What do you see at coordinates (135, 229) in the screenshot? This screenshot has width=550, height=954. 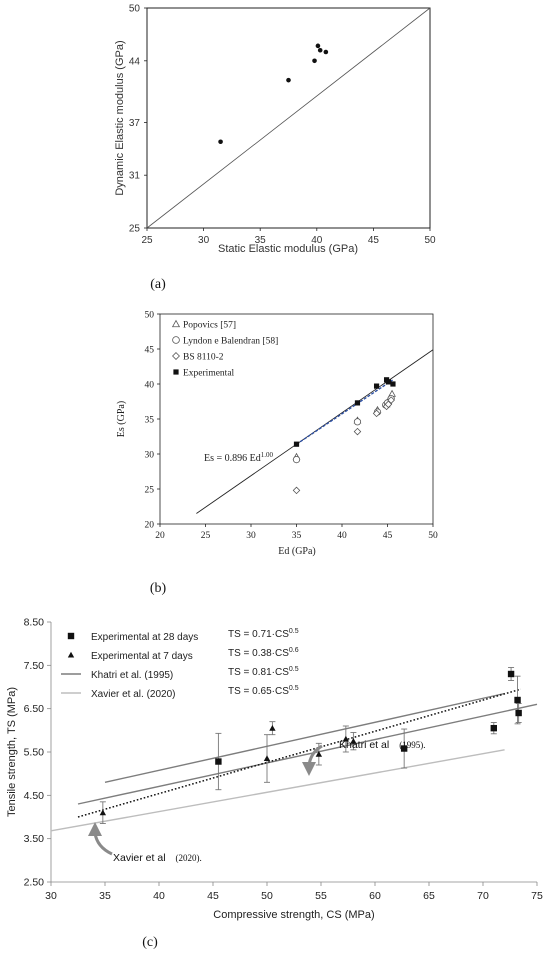 I see `chart-a-ytick-label: 25` at bounding box center [135, 229].